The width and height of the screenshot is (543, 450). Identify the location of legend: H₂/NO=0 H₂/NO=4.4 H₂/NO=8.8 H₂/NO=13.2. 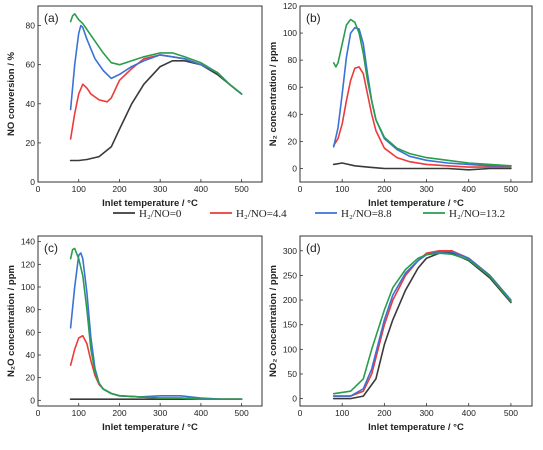
(309, 214).